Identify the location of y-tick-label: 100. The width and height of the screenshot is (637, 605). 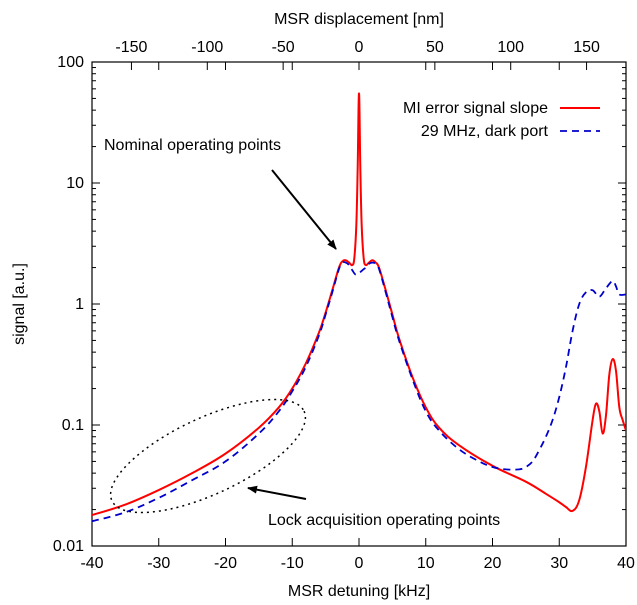
(70, 62).